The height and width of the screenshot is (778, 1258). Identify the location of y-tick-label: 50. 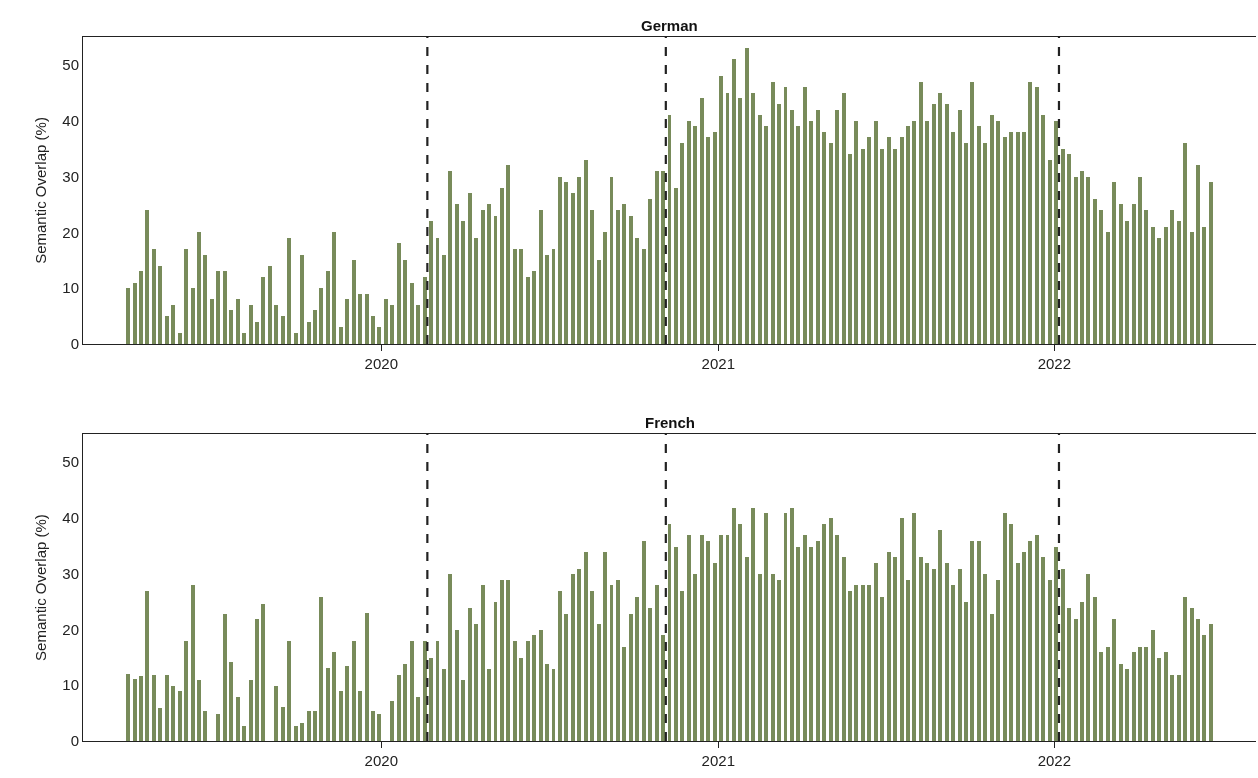
(70, 462).